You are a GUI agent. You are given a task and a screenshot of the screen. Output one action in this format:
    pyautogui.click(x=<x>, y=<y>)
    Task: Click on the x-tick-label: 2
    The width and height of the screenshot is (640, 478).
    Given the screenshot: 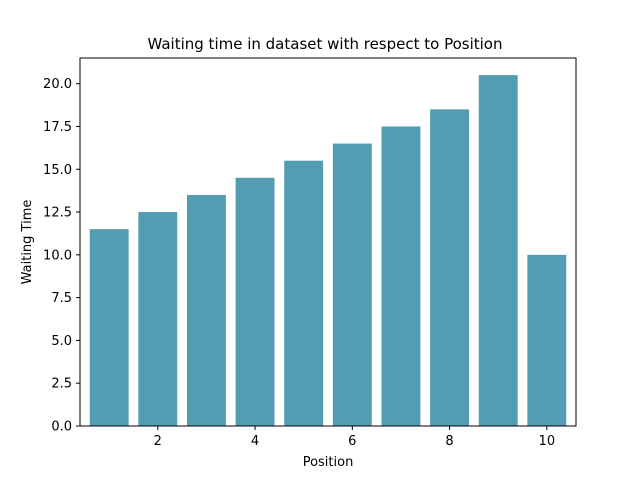 What is the action you would take?
    pyautogui.click(x=158, y=441)
    